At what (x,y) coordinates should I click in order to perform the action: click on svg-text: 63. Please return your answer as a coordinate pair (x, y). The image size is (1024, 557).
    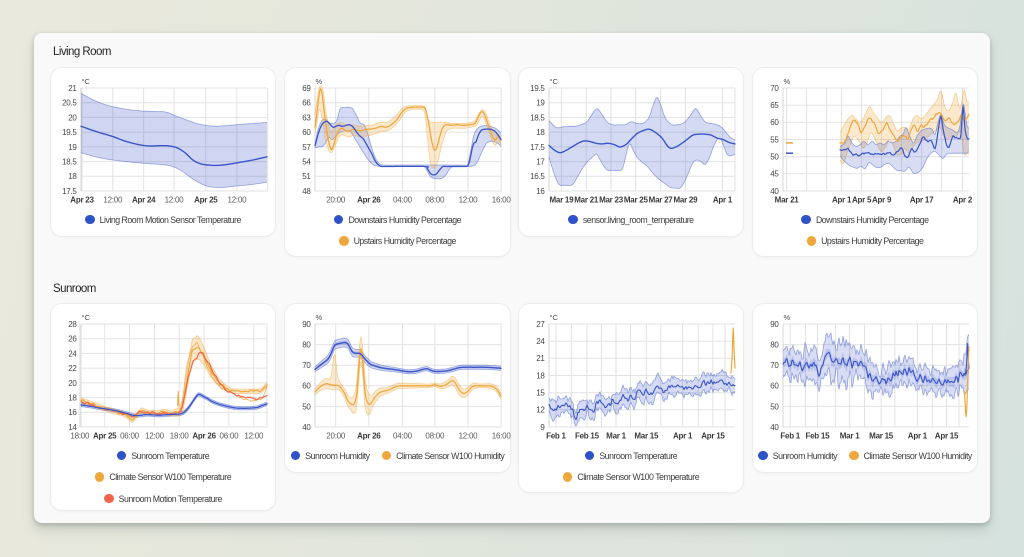
    Looking at the image, I should click on (306, 117).